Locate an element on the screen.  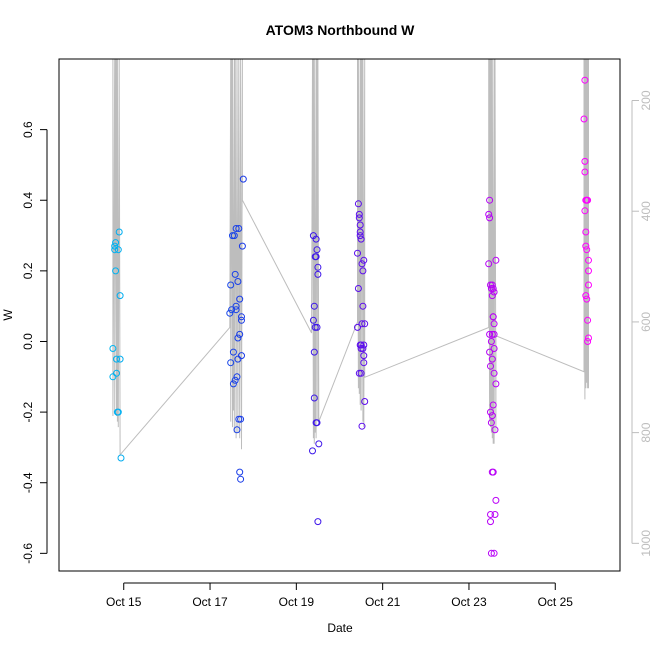
right-axis-tick-label: 400 is located at coordinates (644, 211).